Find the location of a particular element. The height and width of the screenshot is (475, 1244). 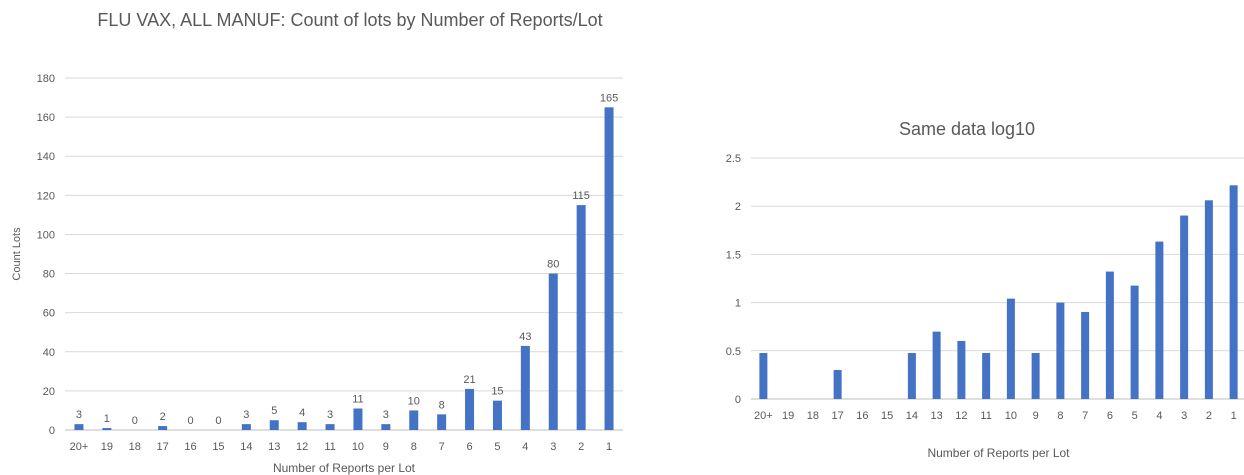

chart-title: Same data log10 is located at coordinates (967, 129).